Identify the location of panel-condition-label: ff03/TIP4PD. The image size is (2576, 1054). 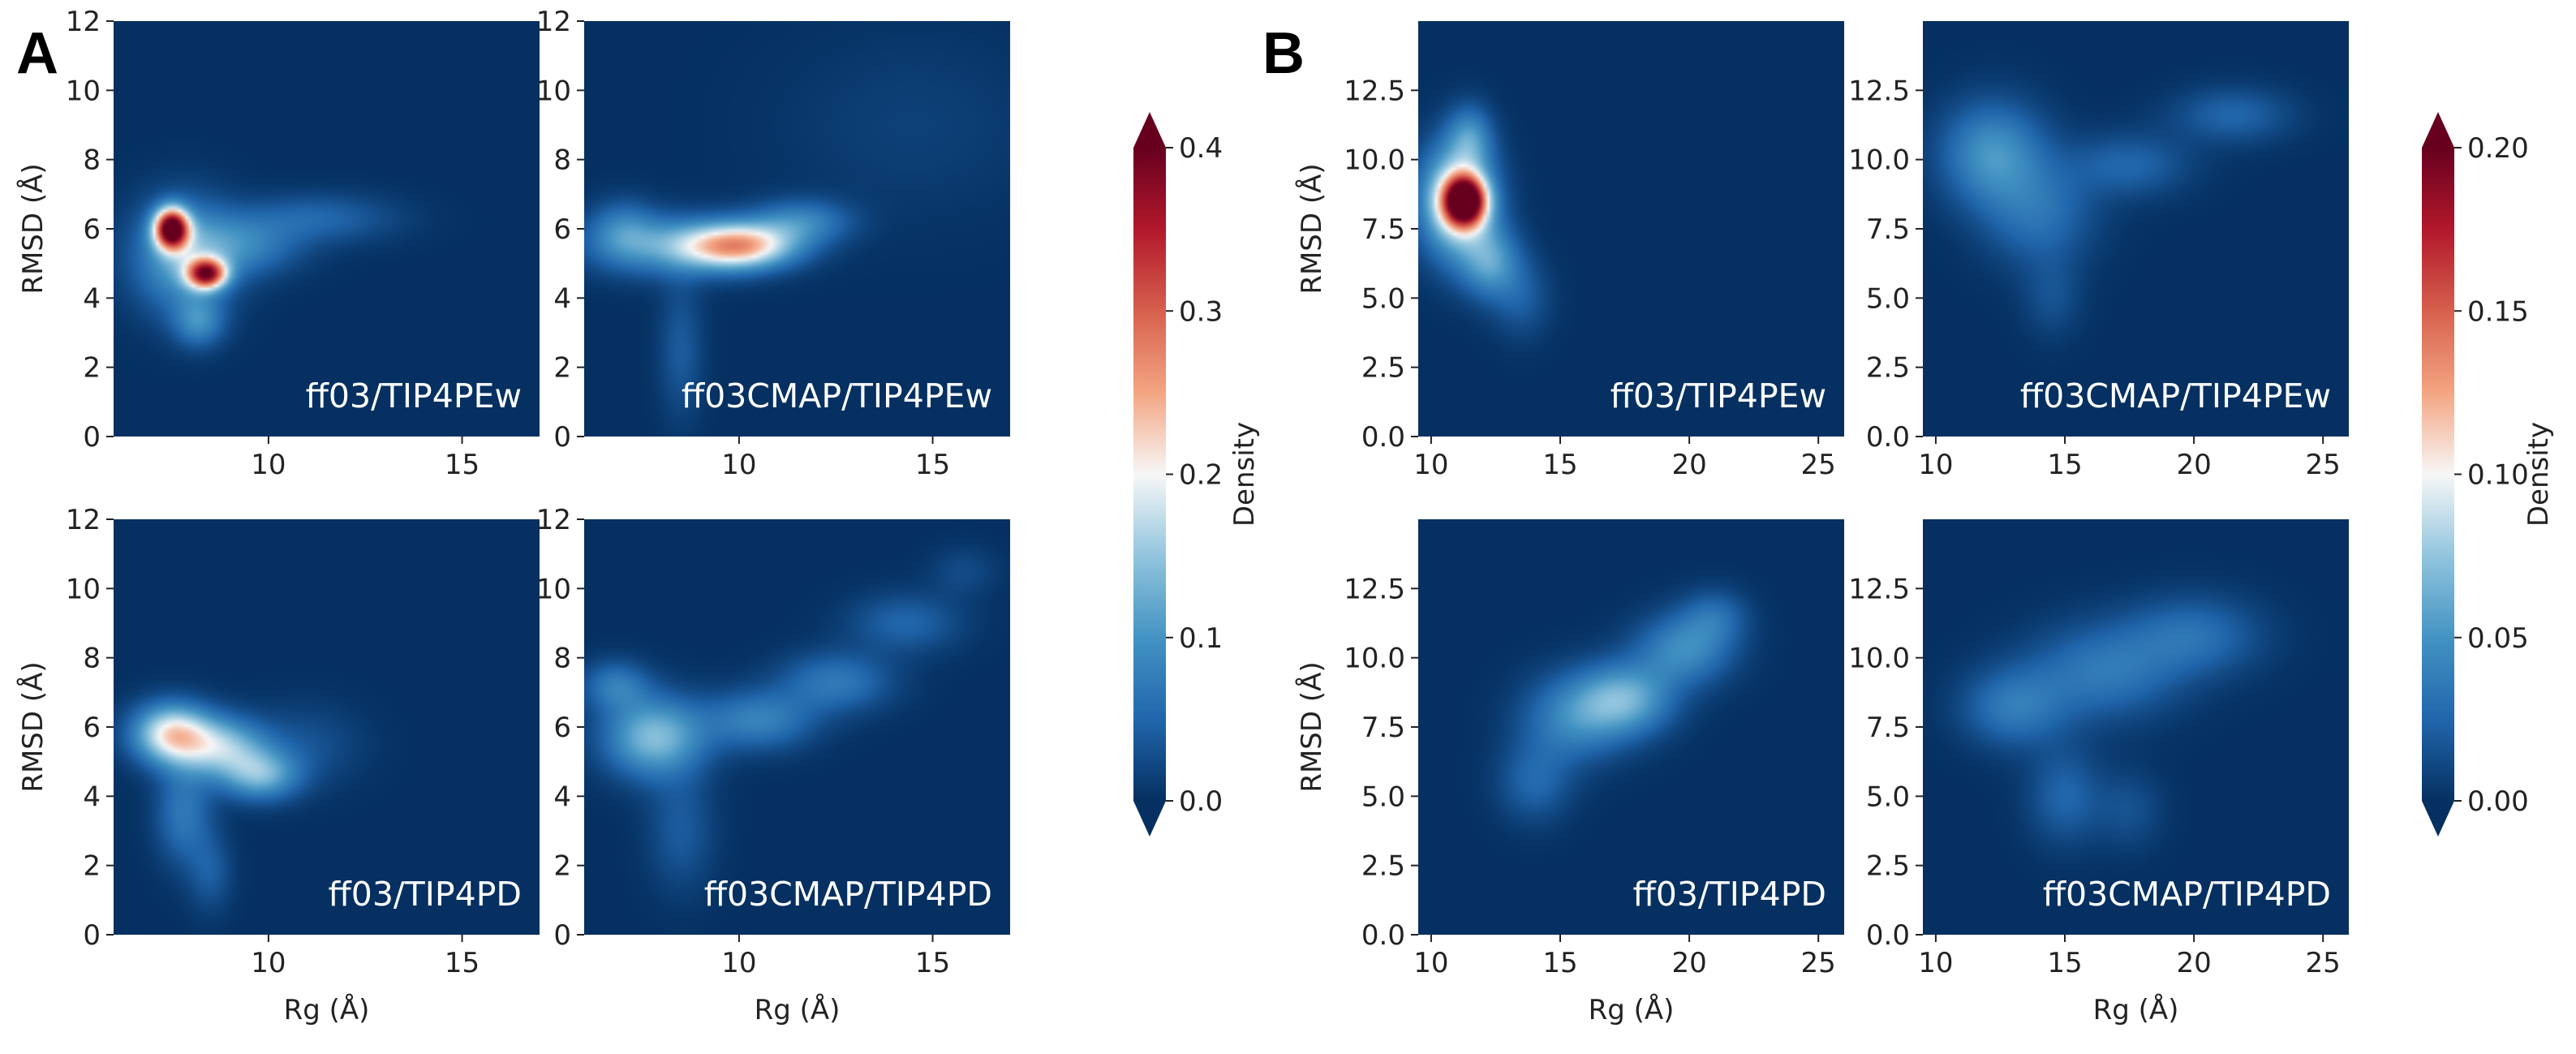
(425, 894).